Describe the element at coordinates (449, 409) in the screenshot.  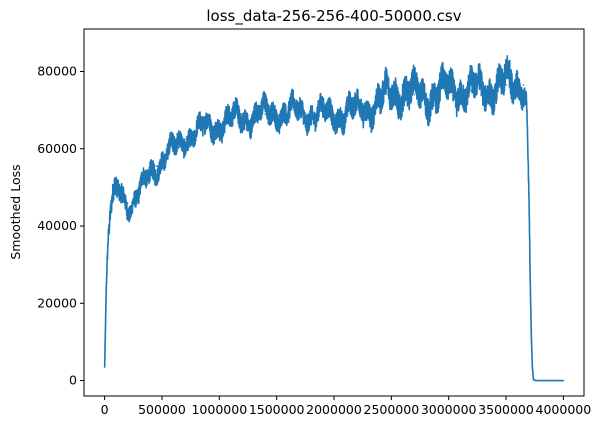
I see `x-tick-label: 3000000` at that location.